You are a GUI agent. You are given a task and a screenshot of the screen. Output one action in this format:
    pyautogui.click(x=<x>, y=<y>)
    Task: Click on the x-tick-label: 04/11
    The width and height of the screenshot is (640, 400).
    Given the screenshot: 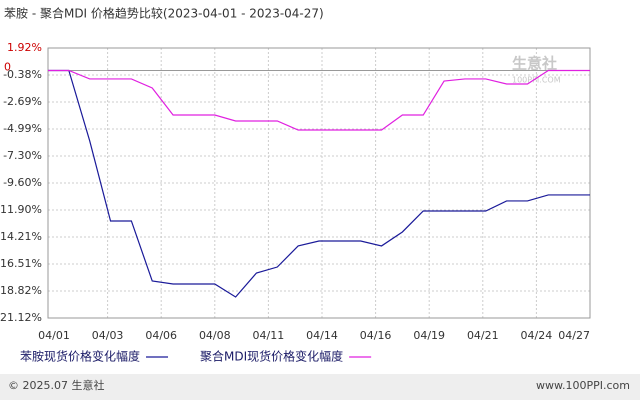 What is the action you would take?
    pyautogui.click(x=269, y=335)
    